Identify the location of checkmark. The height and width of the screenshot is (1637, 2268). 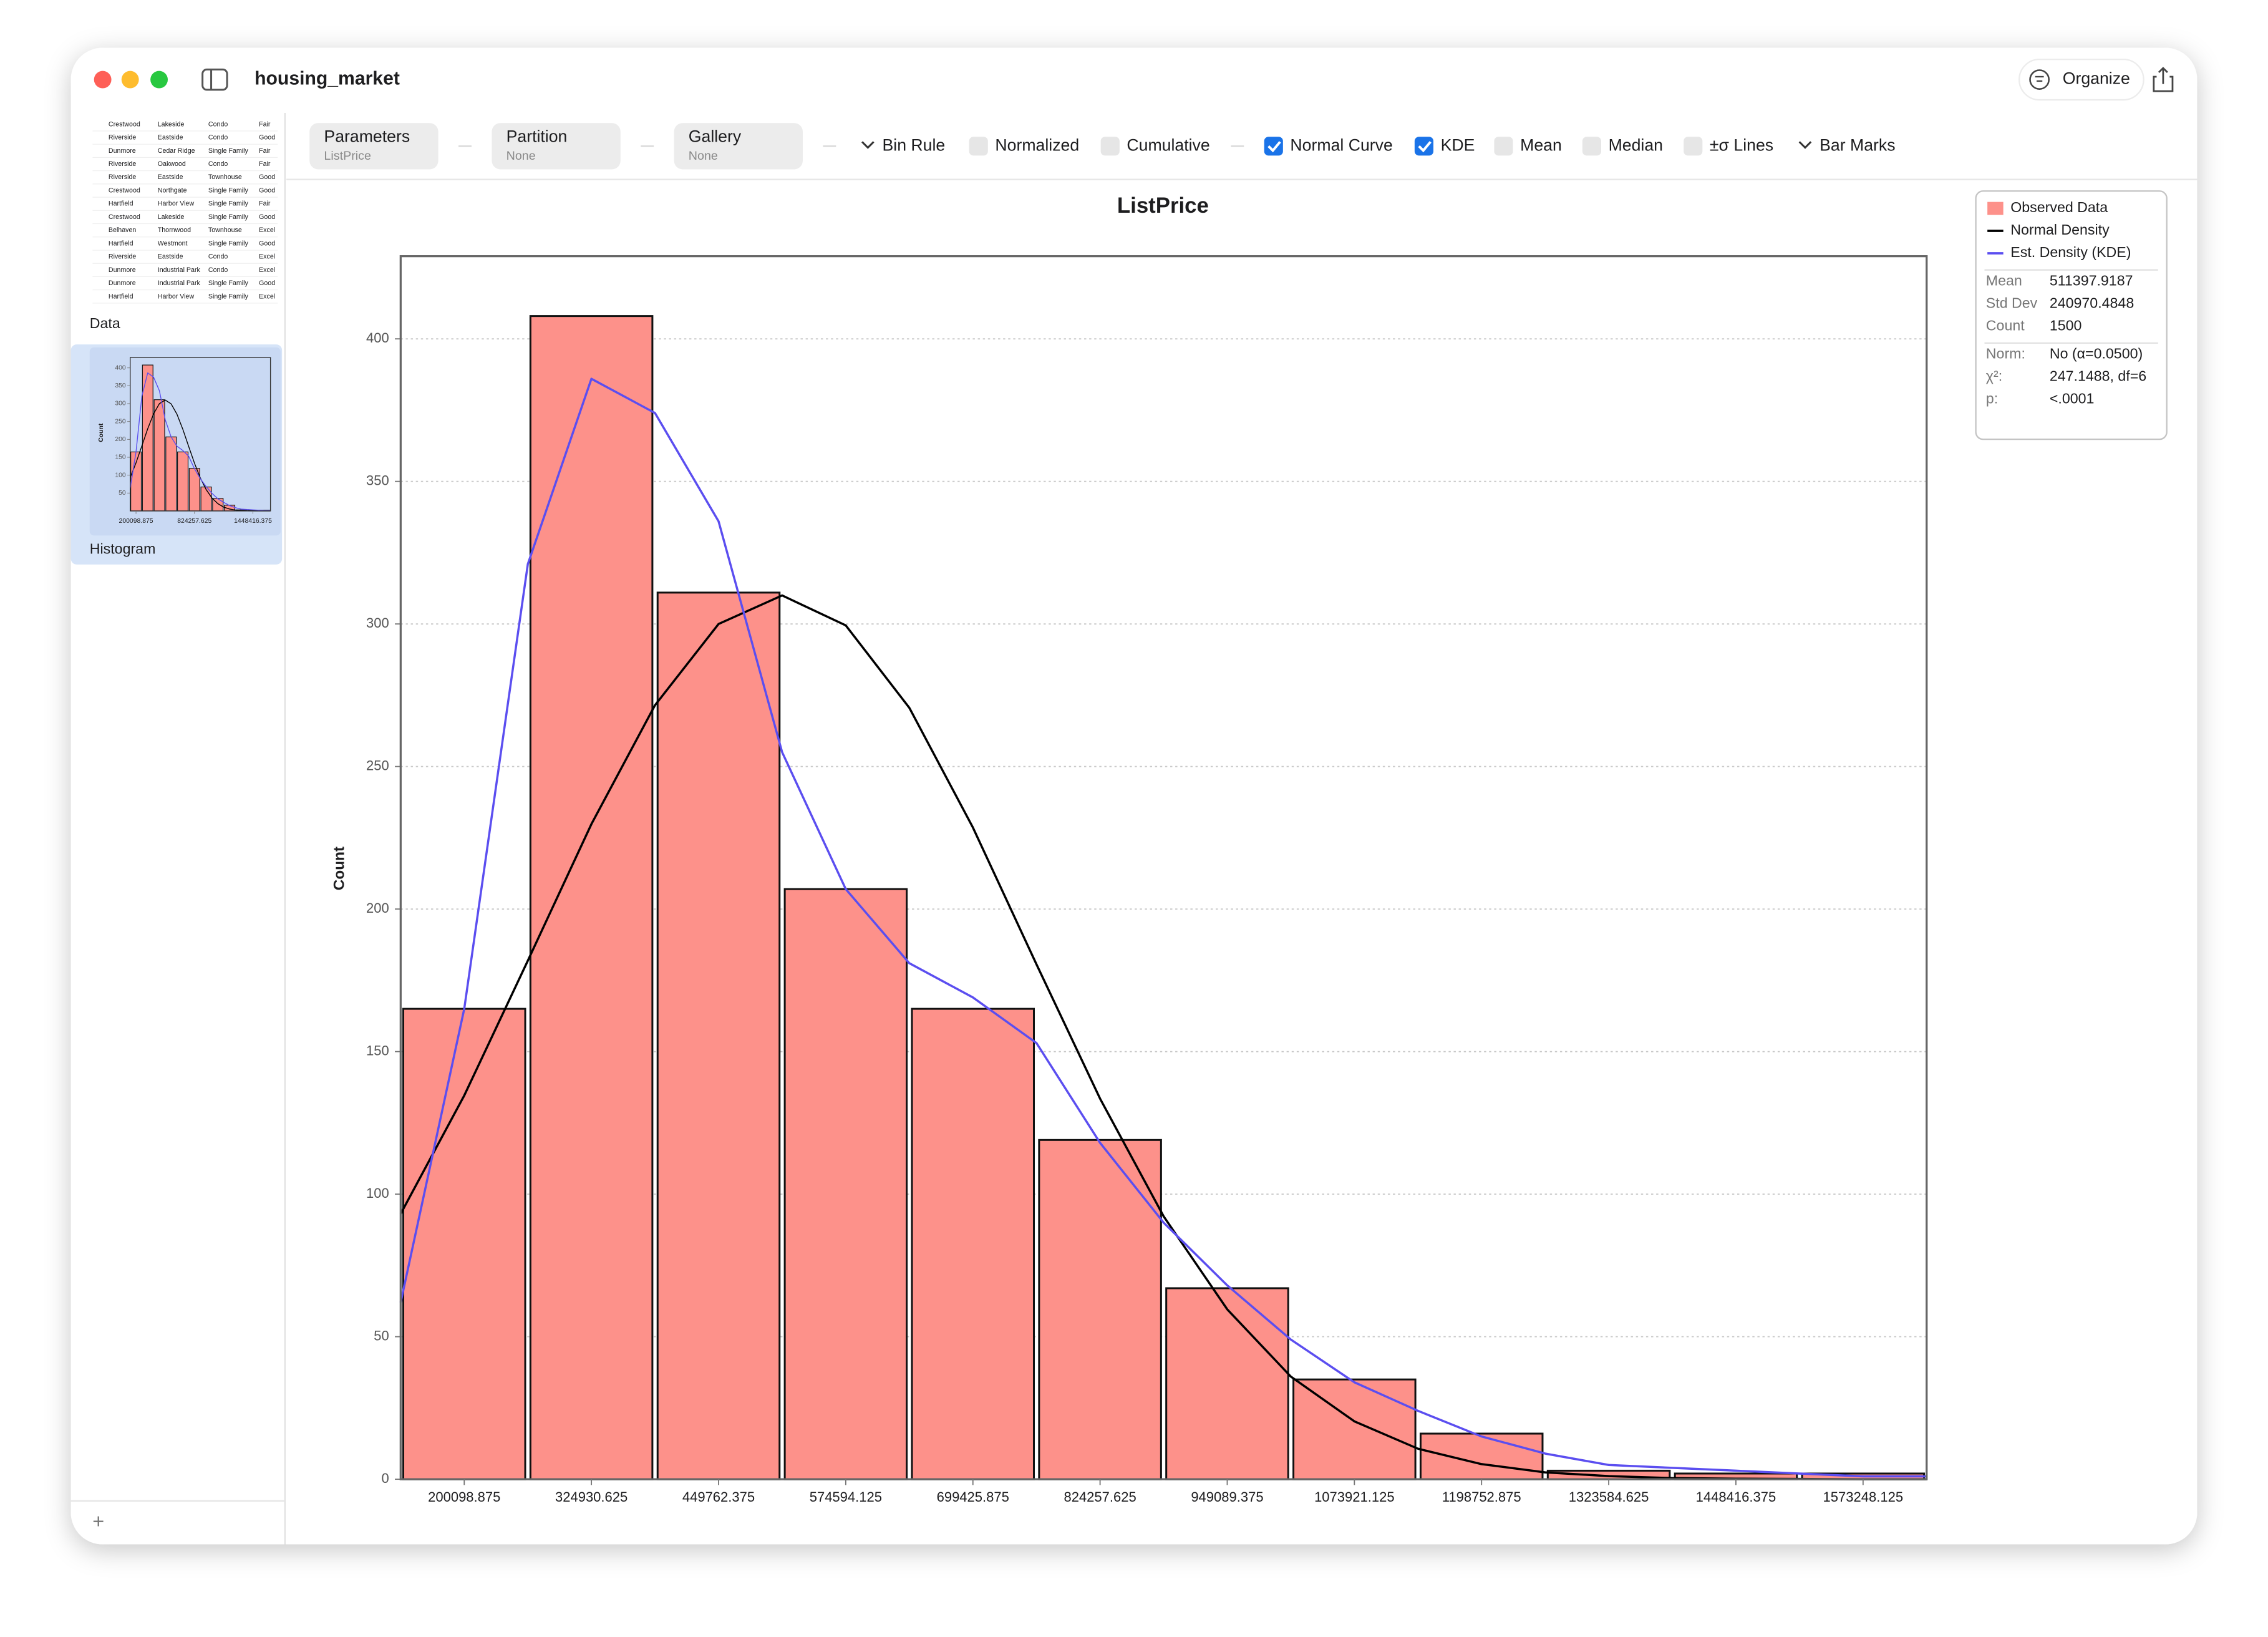
(1425, 147).